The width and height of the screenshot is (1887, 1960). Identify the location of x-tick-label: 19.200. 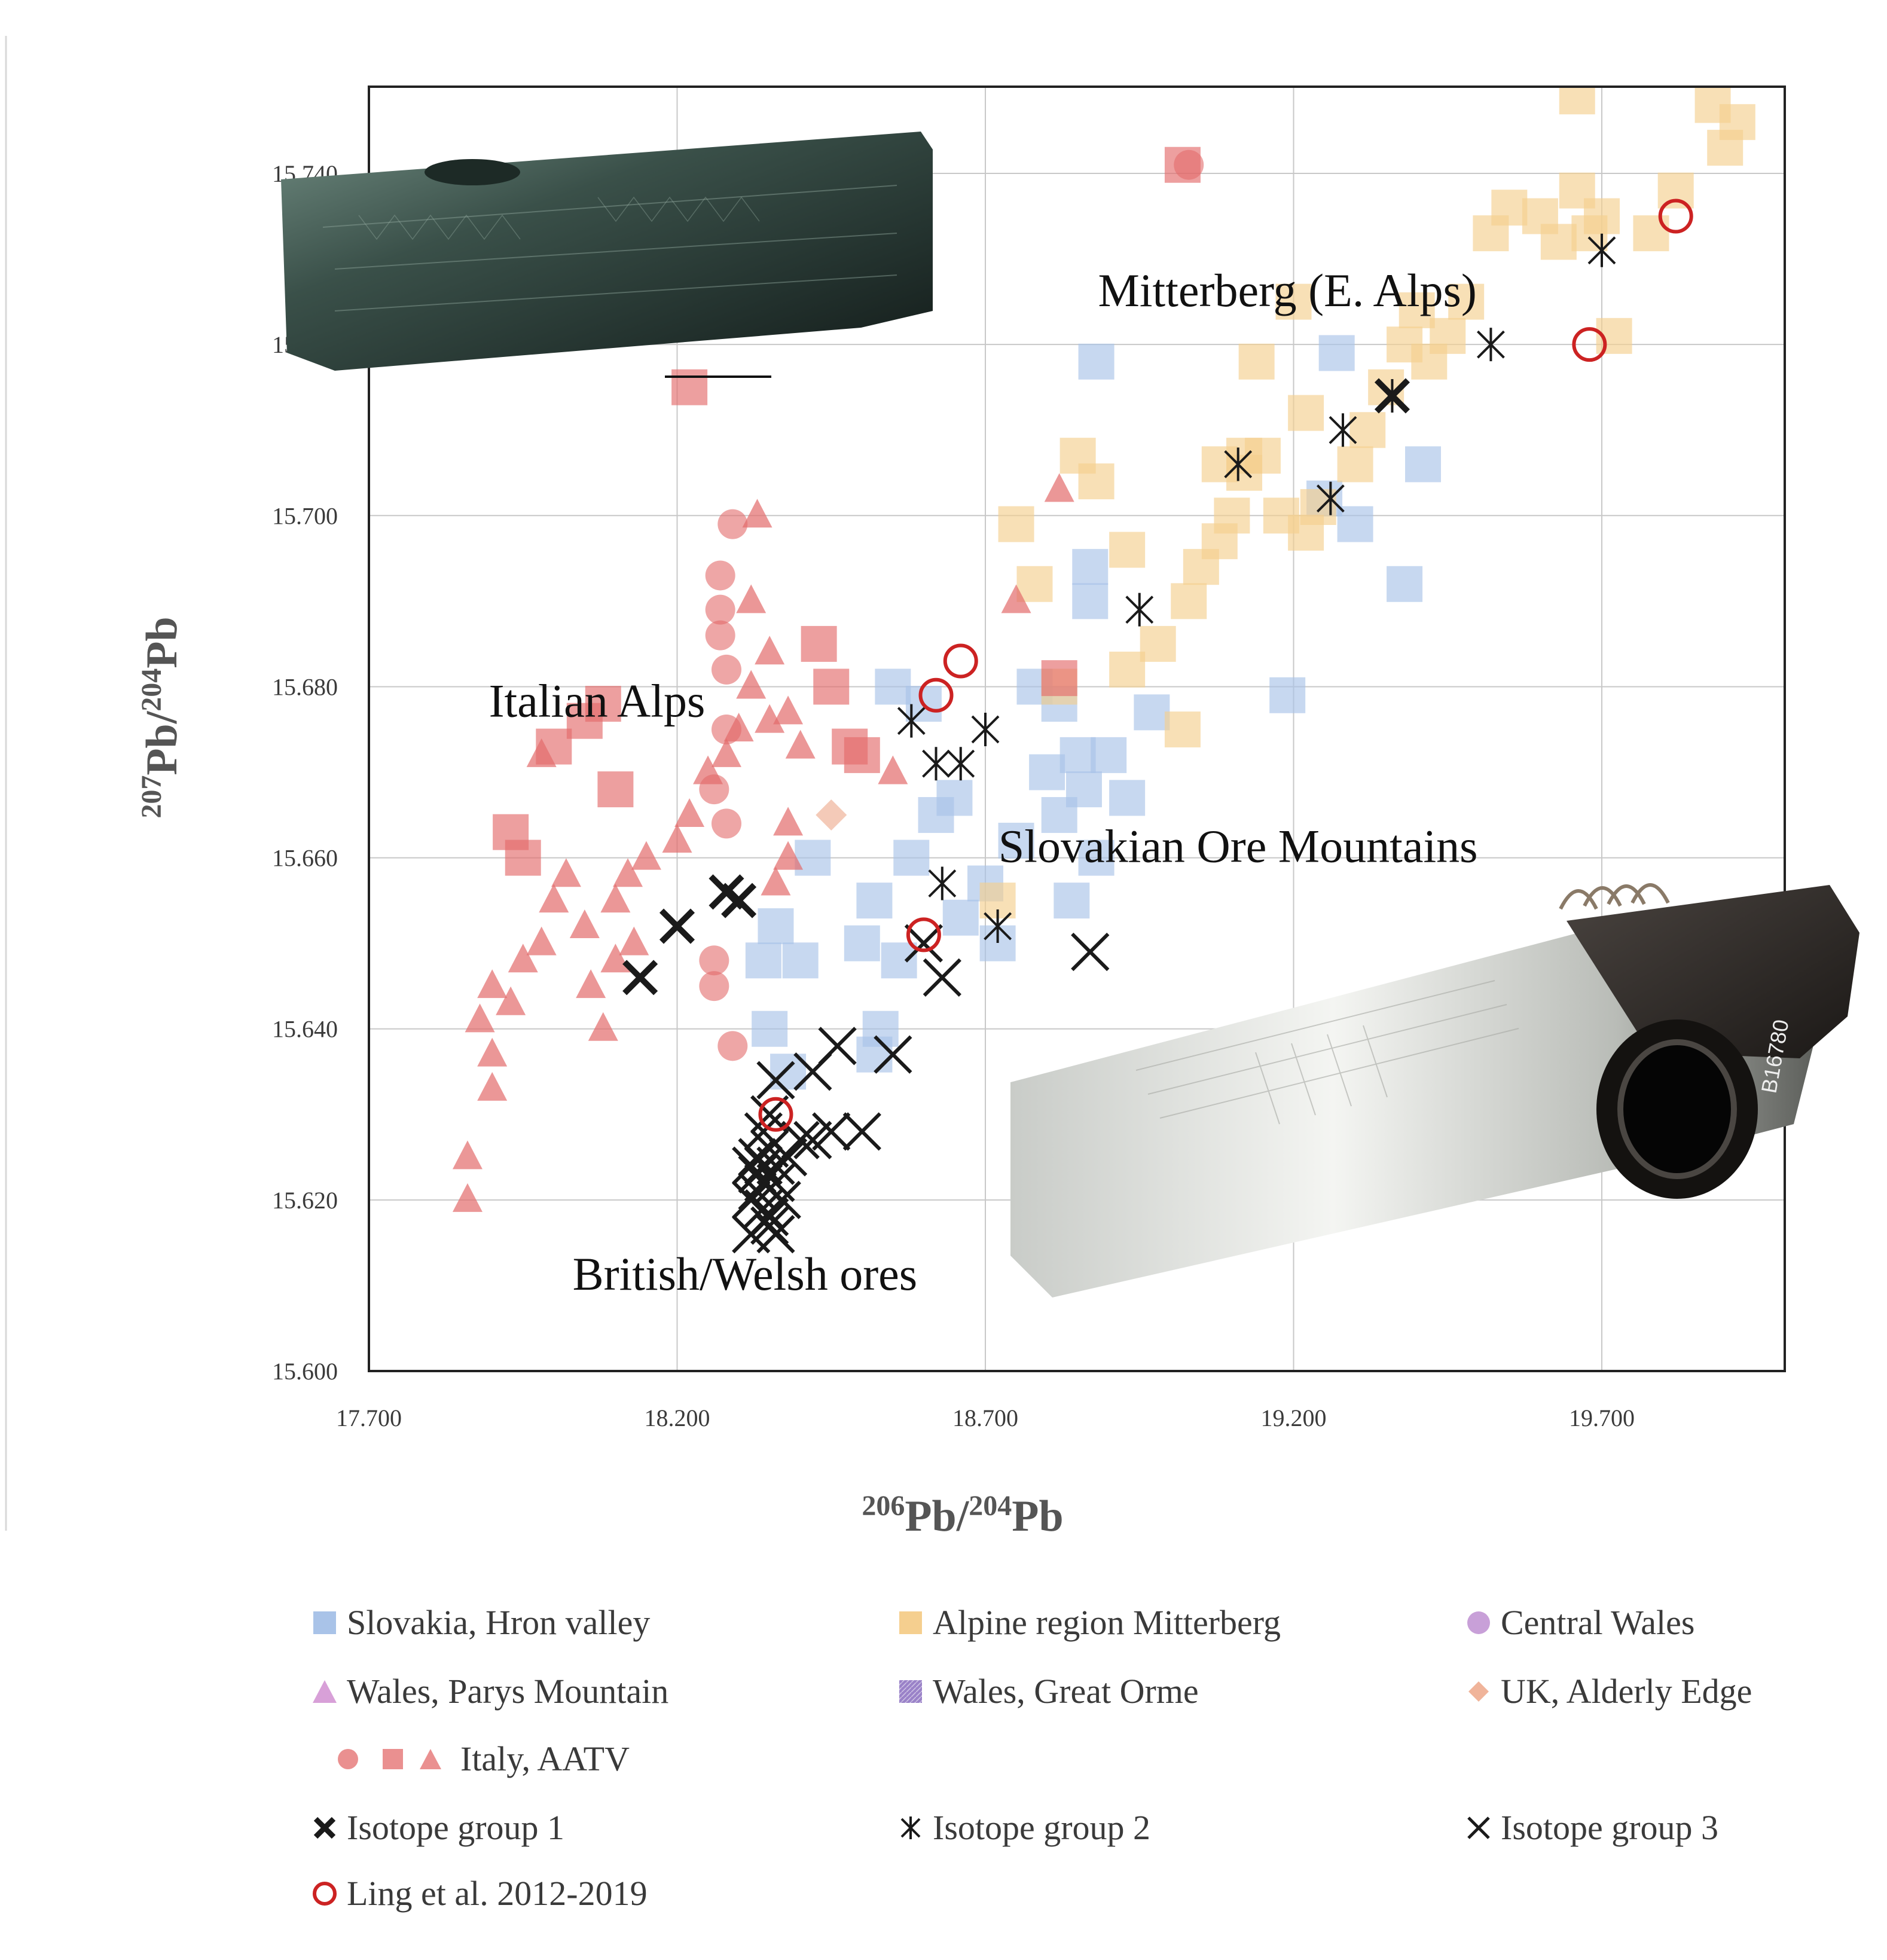
(1294, 1418).